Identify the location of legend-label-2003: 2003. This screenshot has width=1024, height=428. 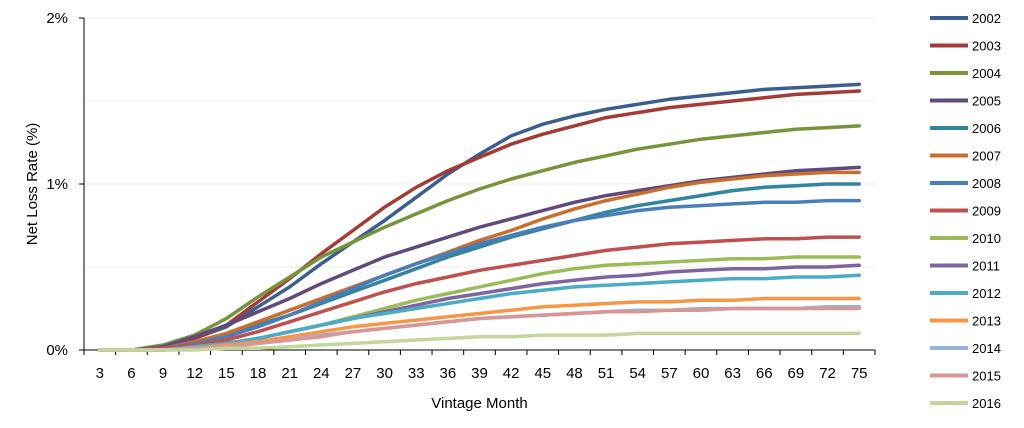
(986, 46).